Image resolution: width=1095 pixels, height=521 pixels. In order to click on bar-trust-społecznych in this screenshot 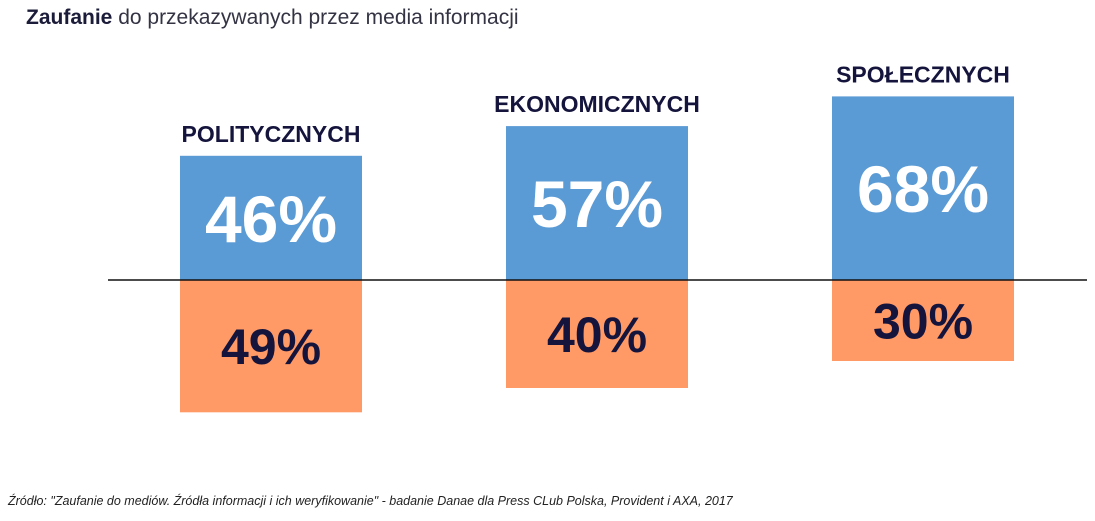, I will do `click(923, 188)`.